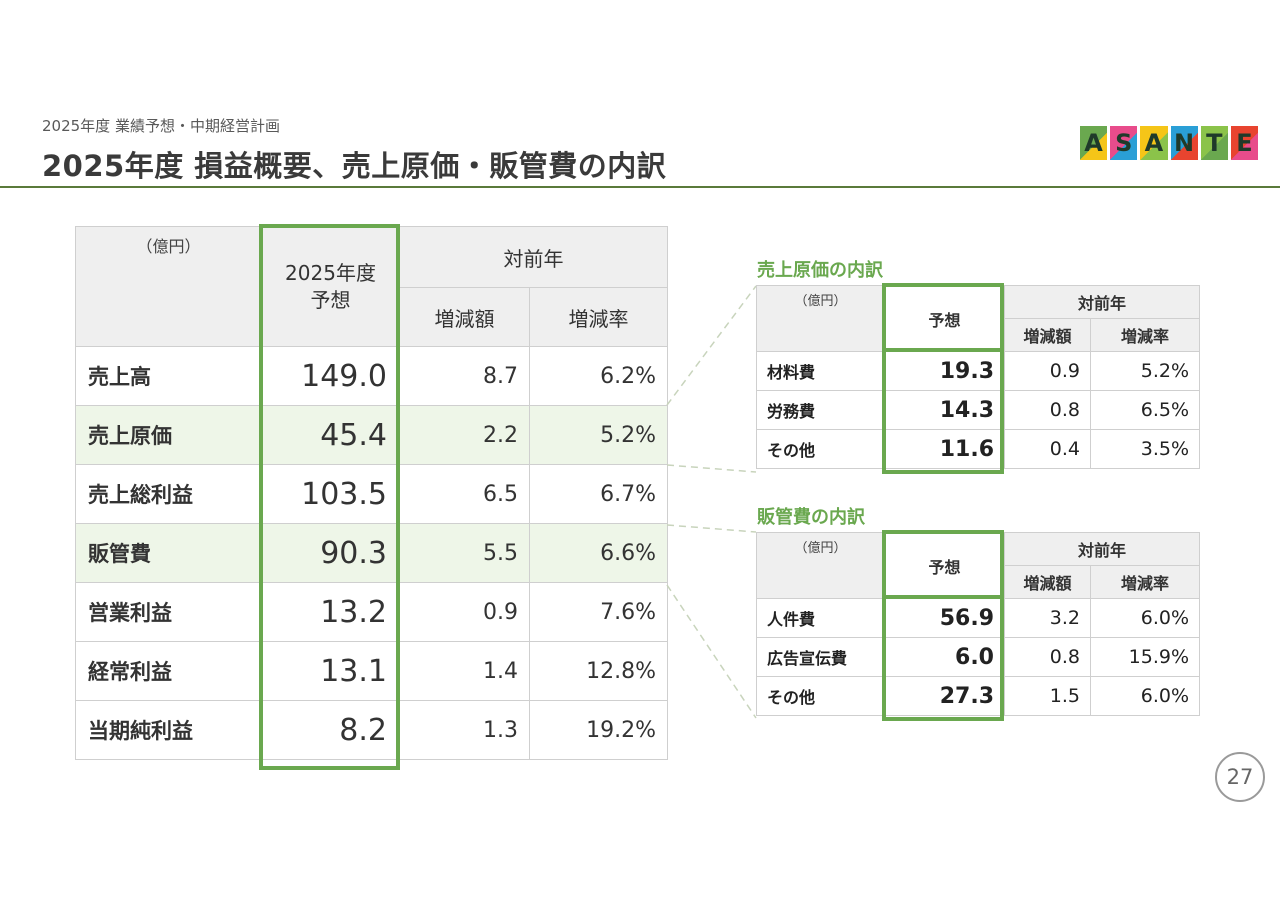 This screenshot has width=1280, height=905. I want to click on row-label: 販管費, so click(168, 553).